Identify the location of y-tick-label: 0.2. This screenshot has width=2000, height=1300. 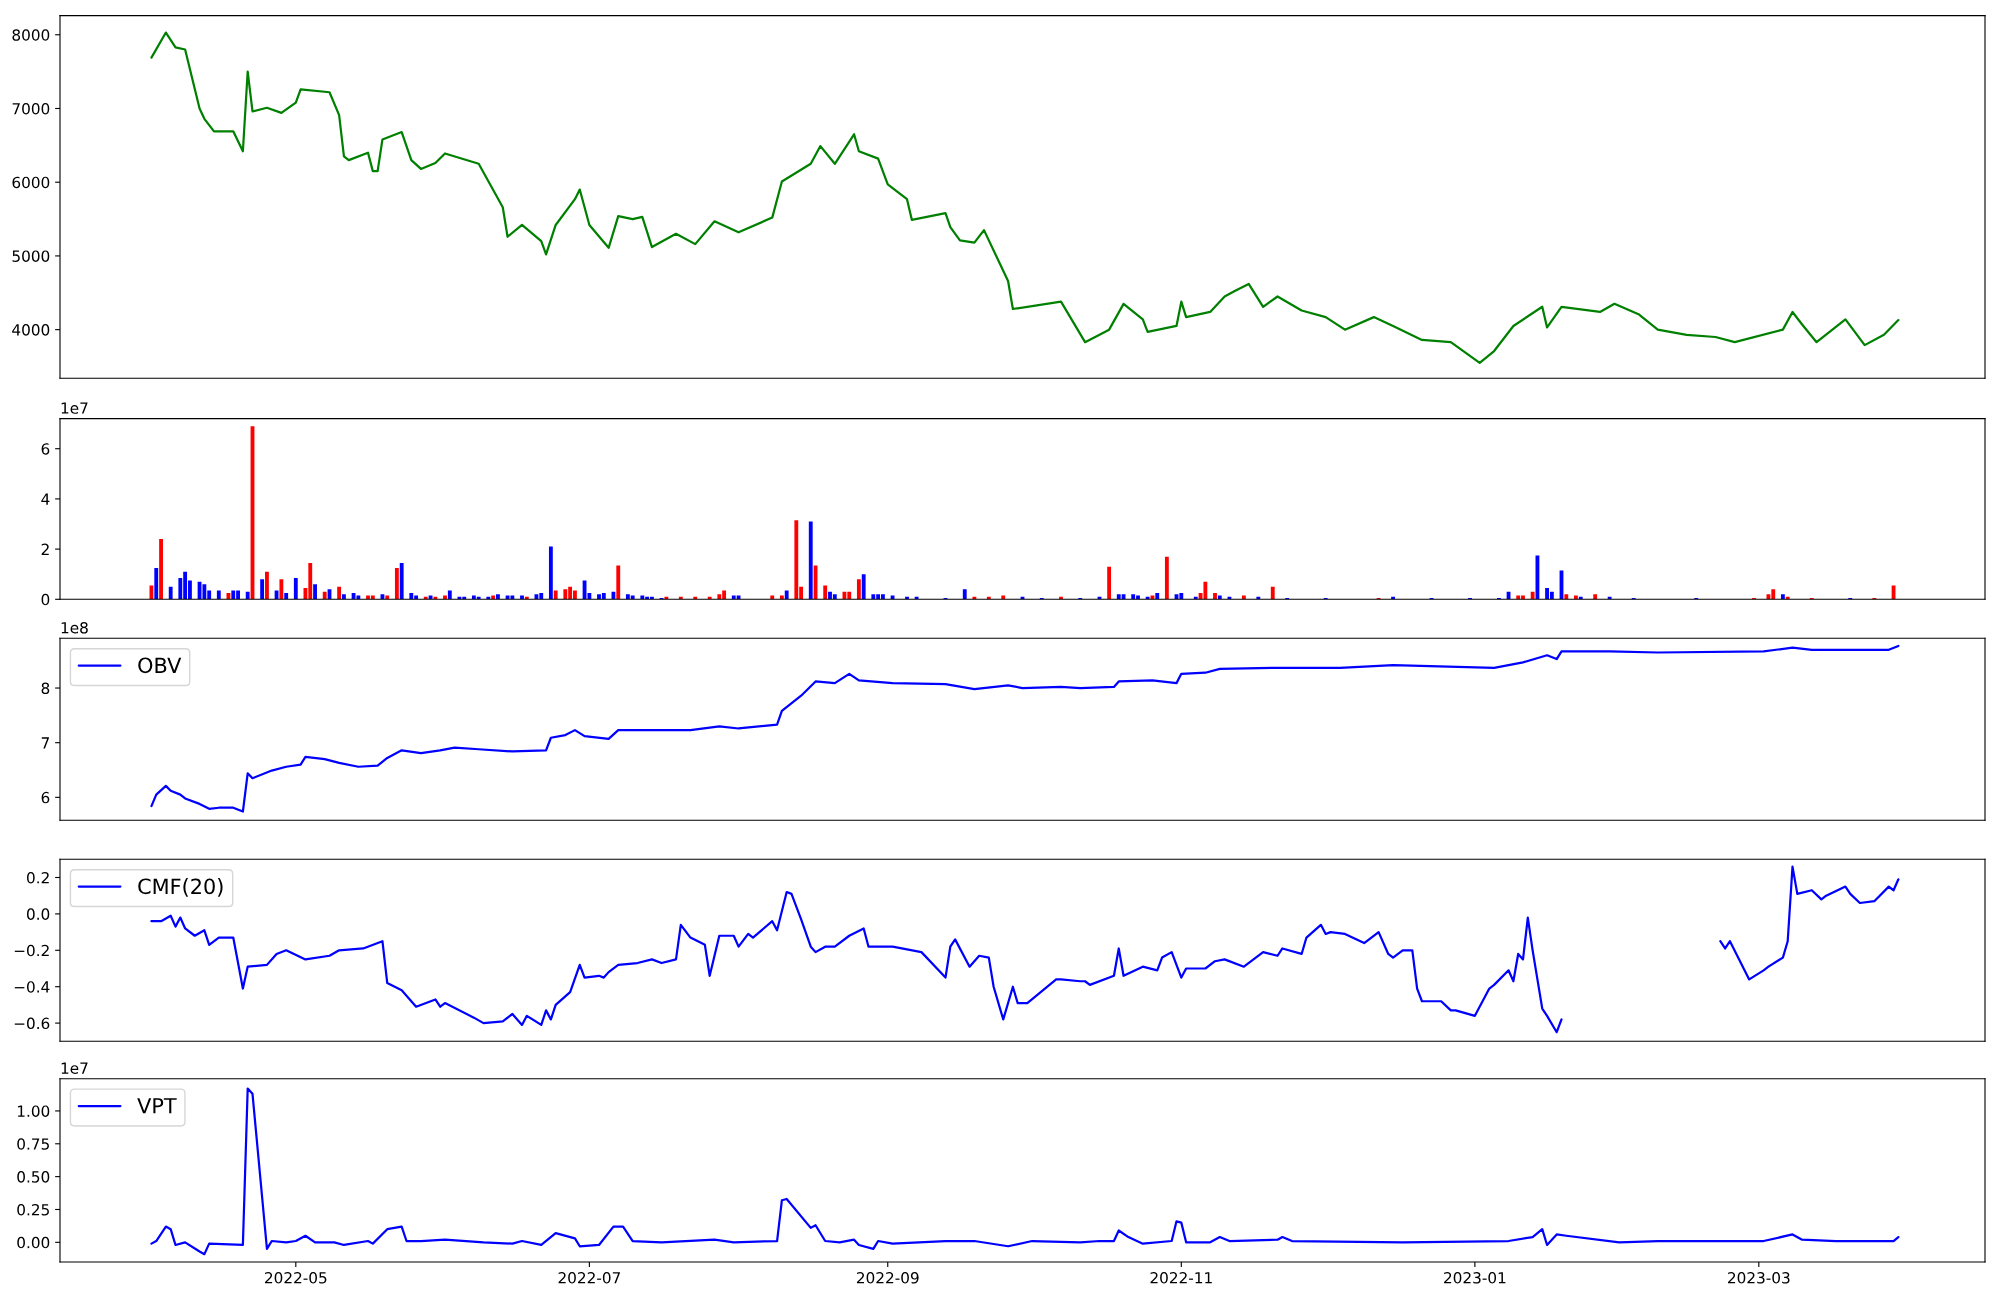
(37, 877).